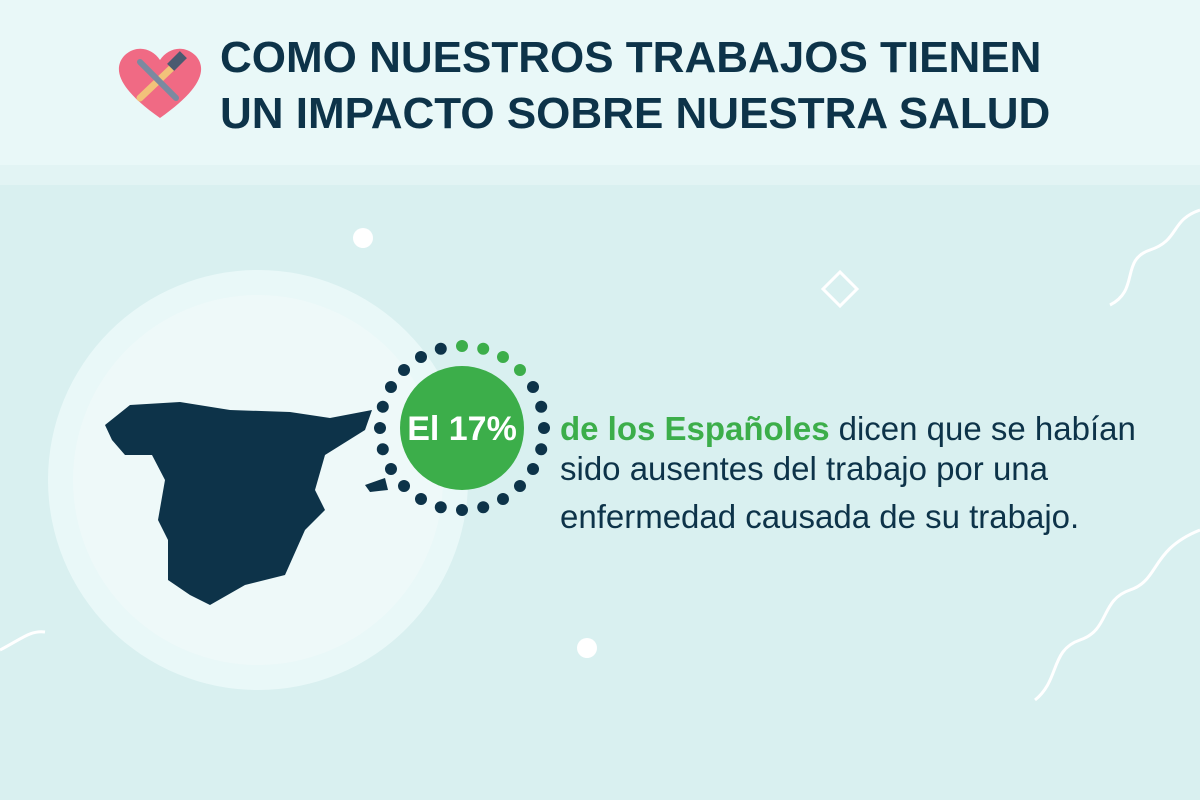 The image size is (1200, 800). I want to click on stat-line: de los Españoles dicen que se habían, so click(848, 428).